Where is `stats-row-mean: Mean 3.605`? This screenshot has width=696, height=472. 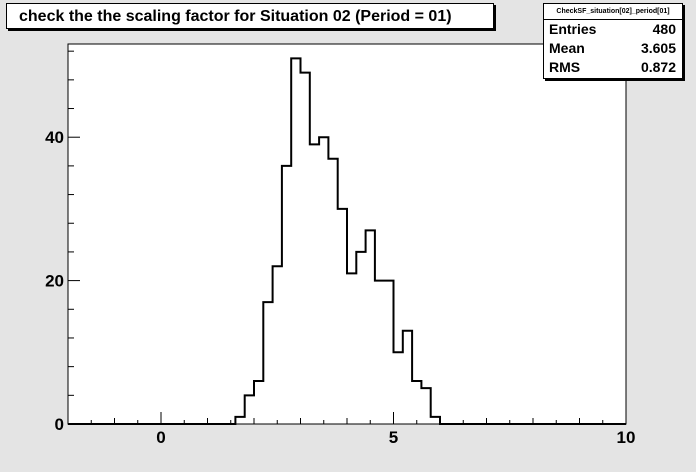
stats-row-mean: Mean 3.605 is located at coordinates (613, 48).